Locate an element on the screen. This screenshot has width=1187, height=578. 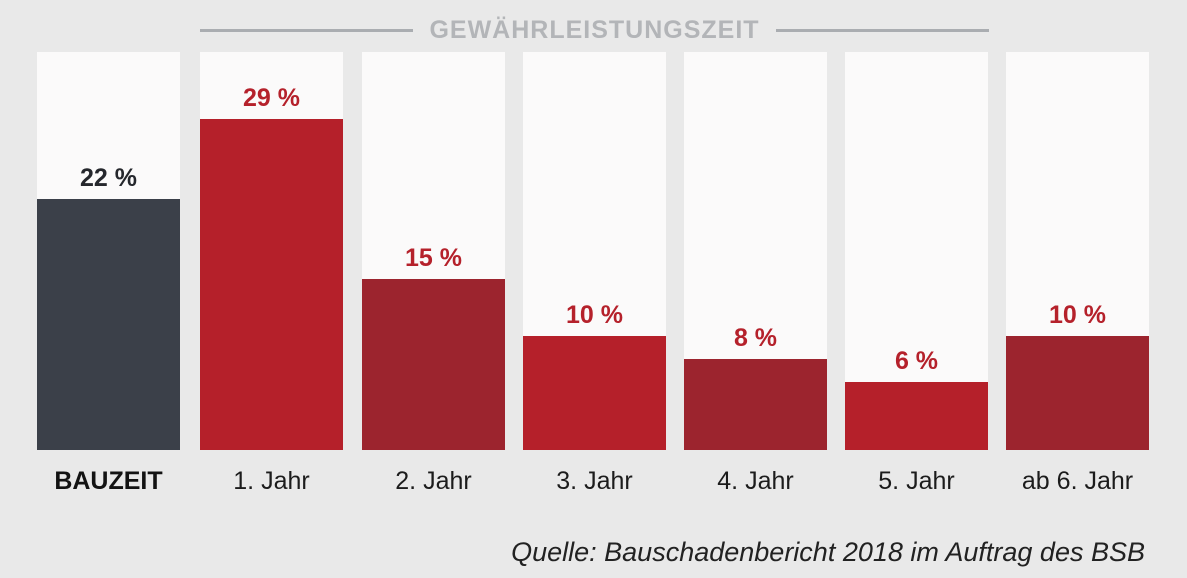
chart-column: 10 % ab 6. Jahr is located at coordinates (1077, 274).